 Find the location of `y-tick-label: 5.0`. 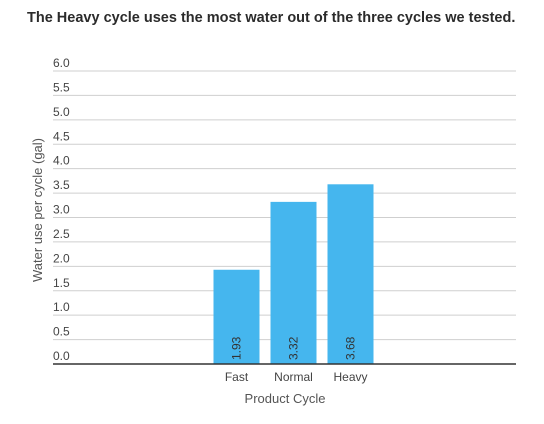

y-tick-label: 5.0 is located at coordinates (61, 112).